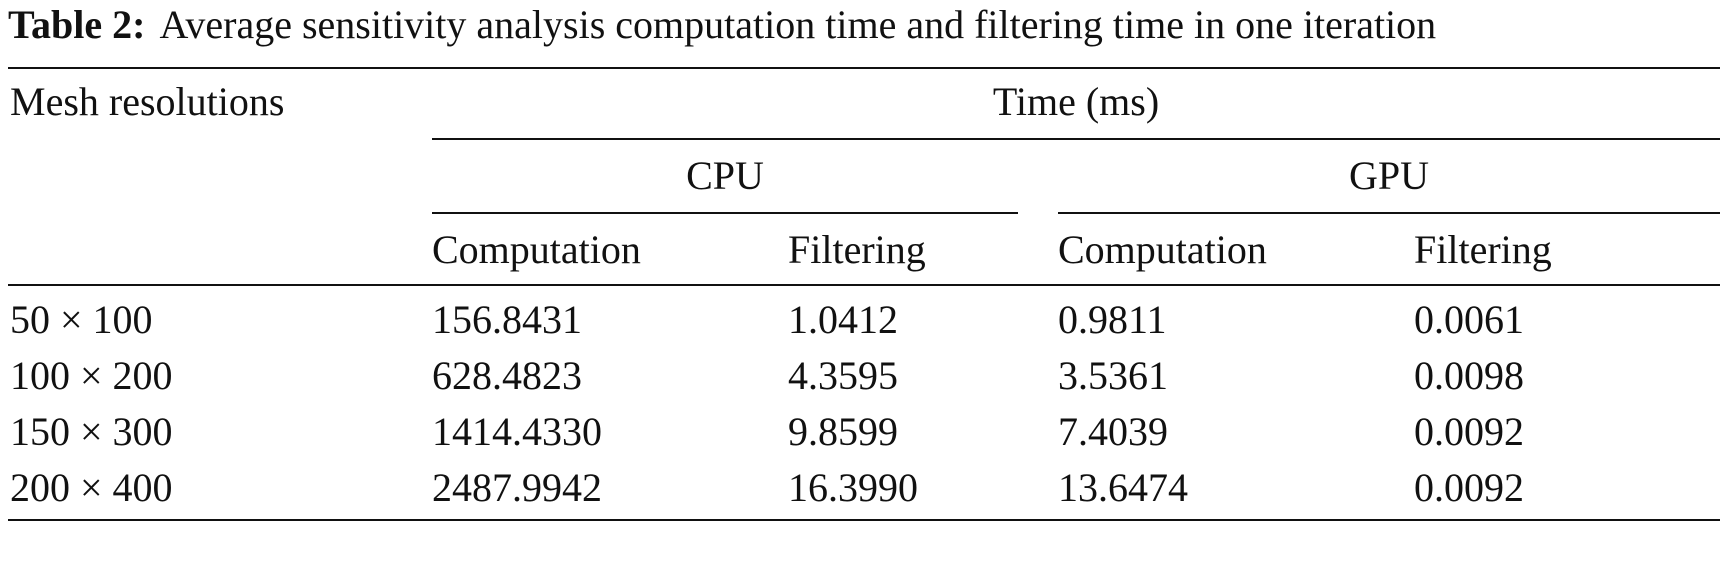  I want to click on header-cpu-computation: Computation, so click(536, 249).